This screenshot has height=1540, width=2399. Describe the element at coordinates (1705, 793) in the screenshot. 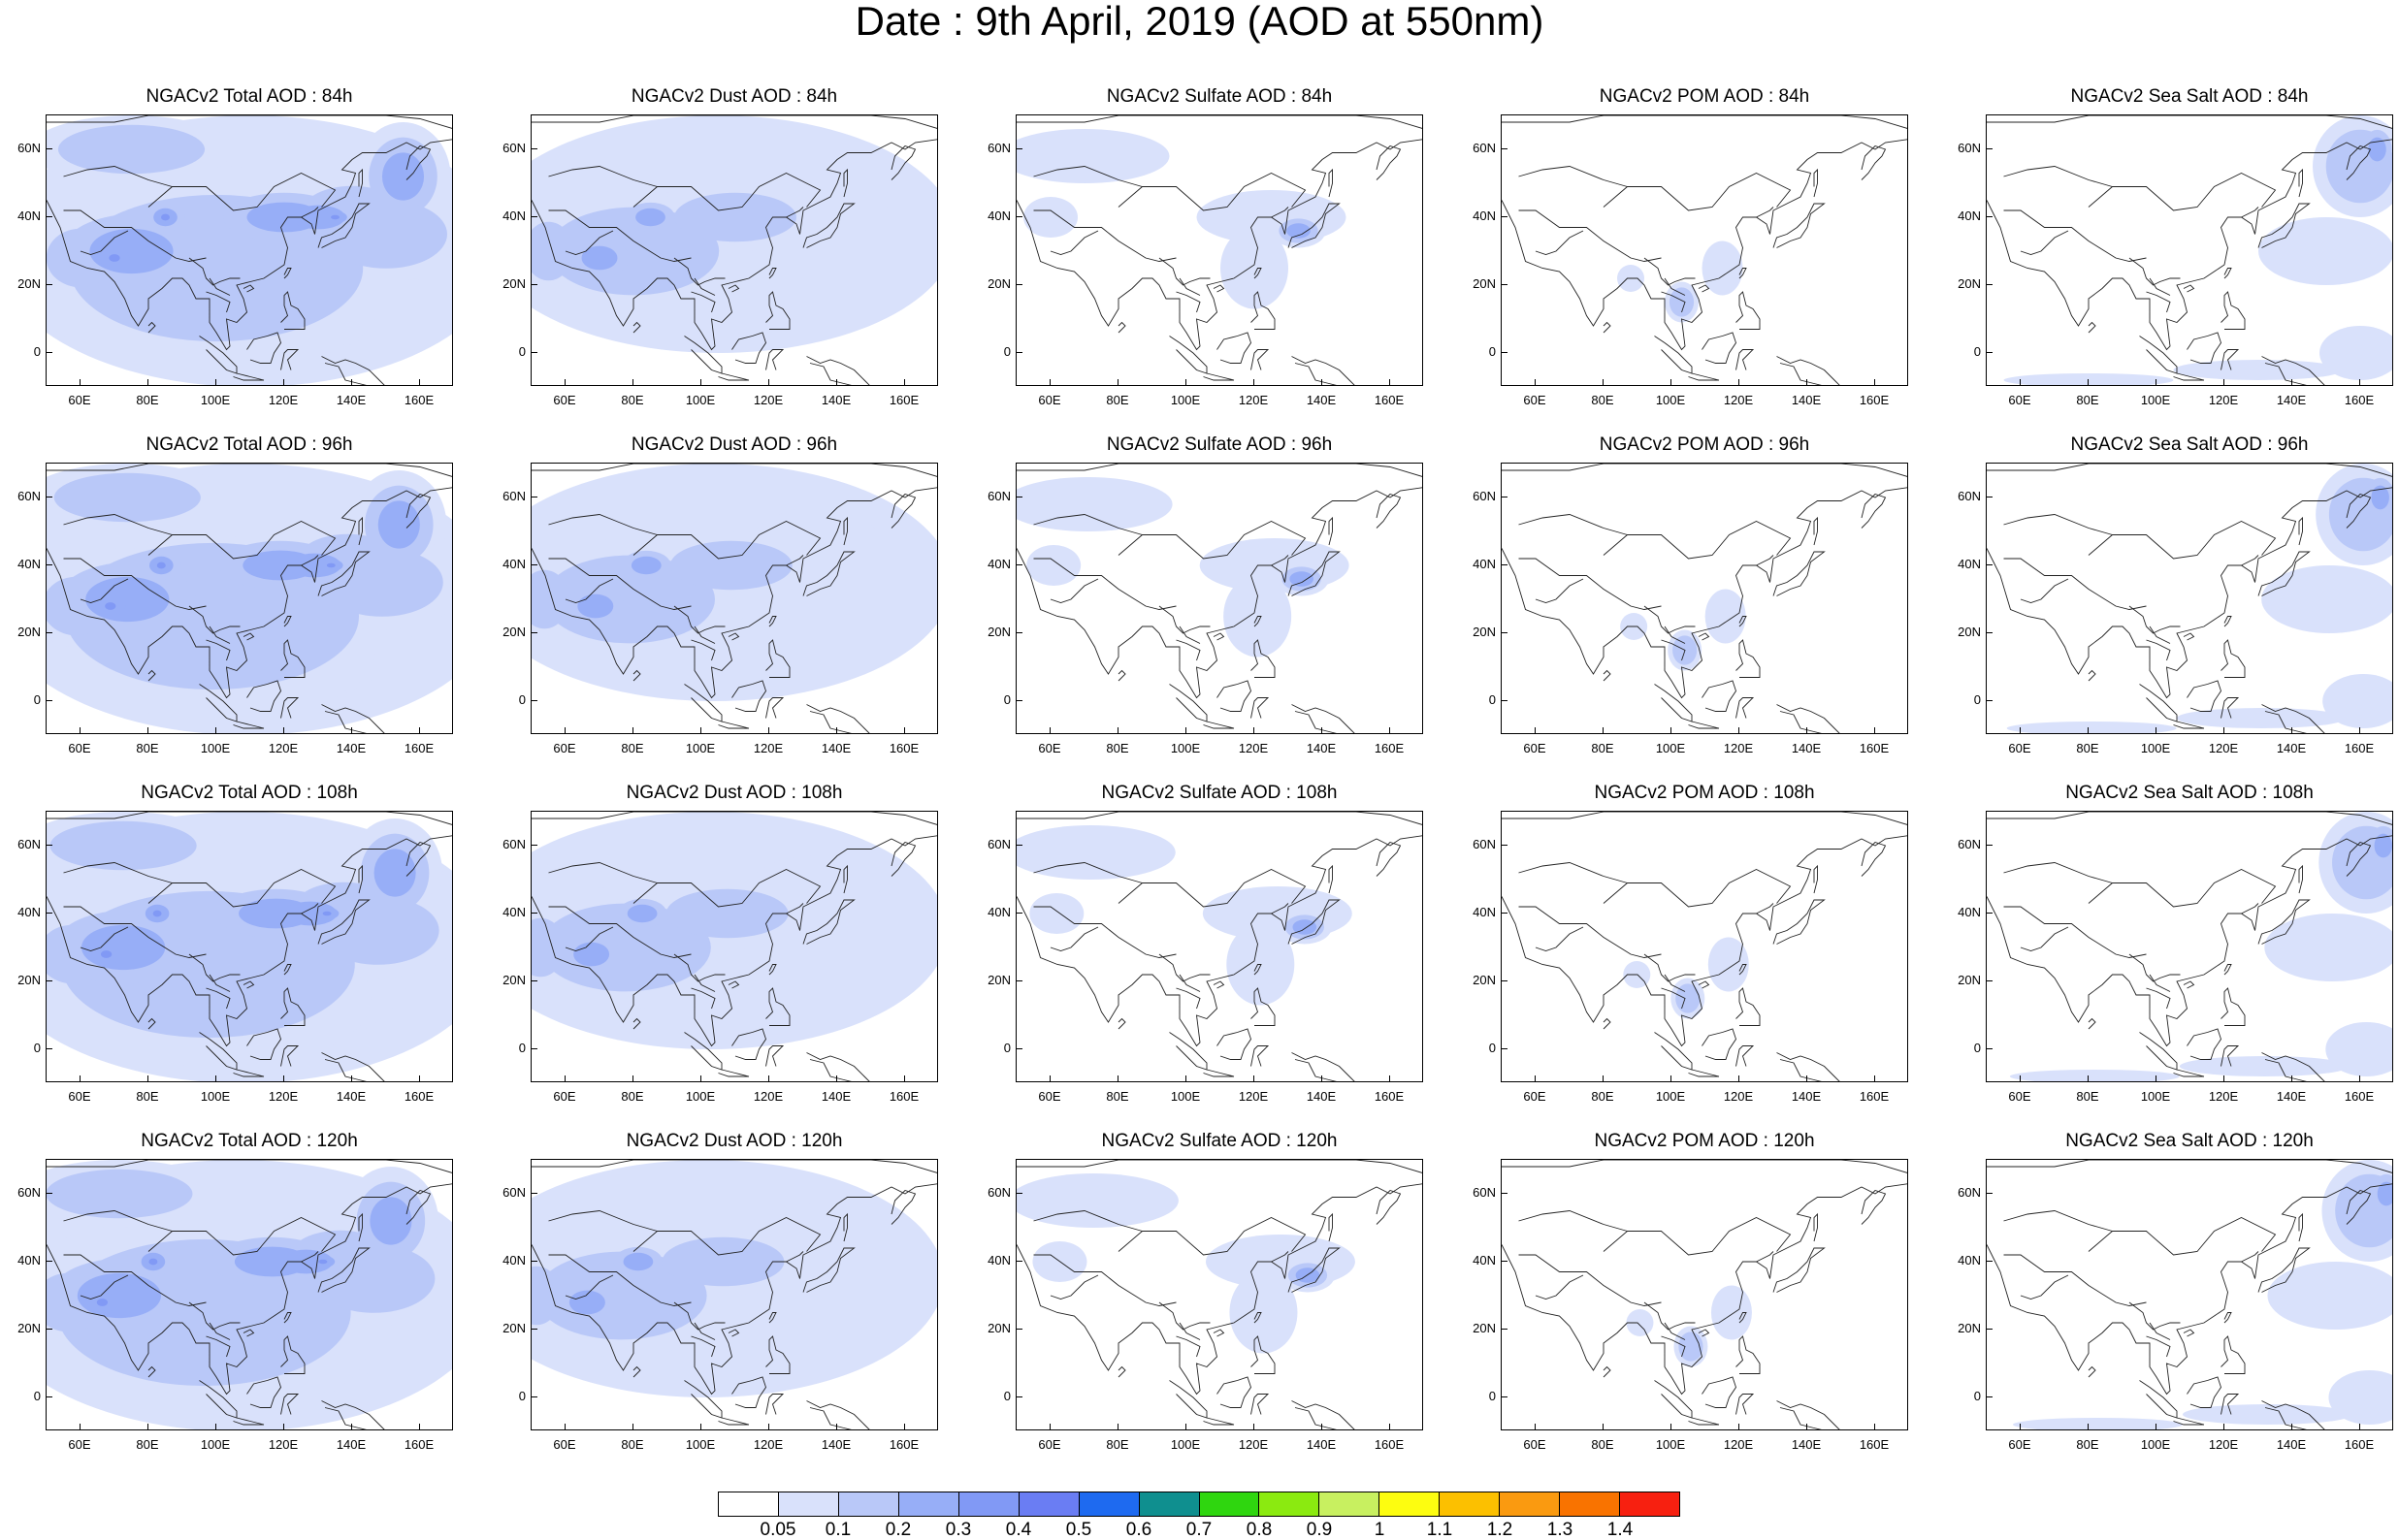

I see `panel-title: NGACv2 POM AOD : 108h` at that location.